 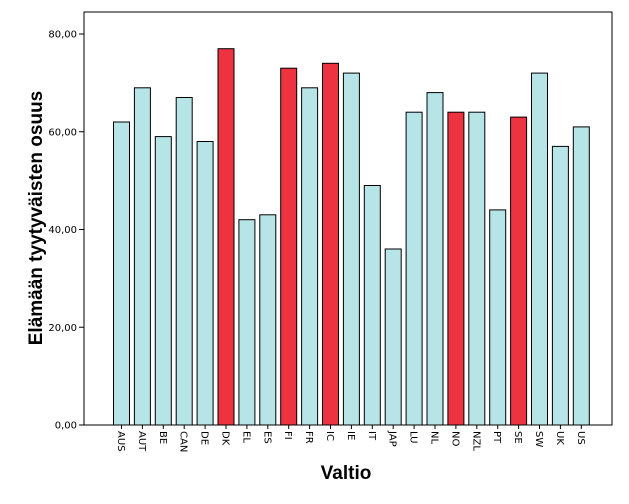 What do you see at coordinates (247, 322) in the screenshot?
I see `bar-el` at bounding box center [247, 322].